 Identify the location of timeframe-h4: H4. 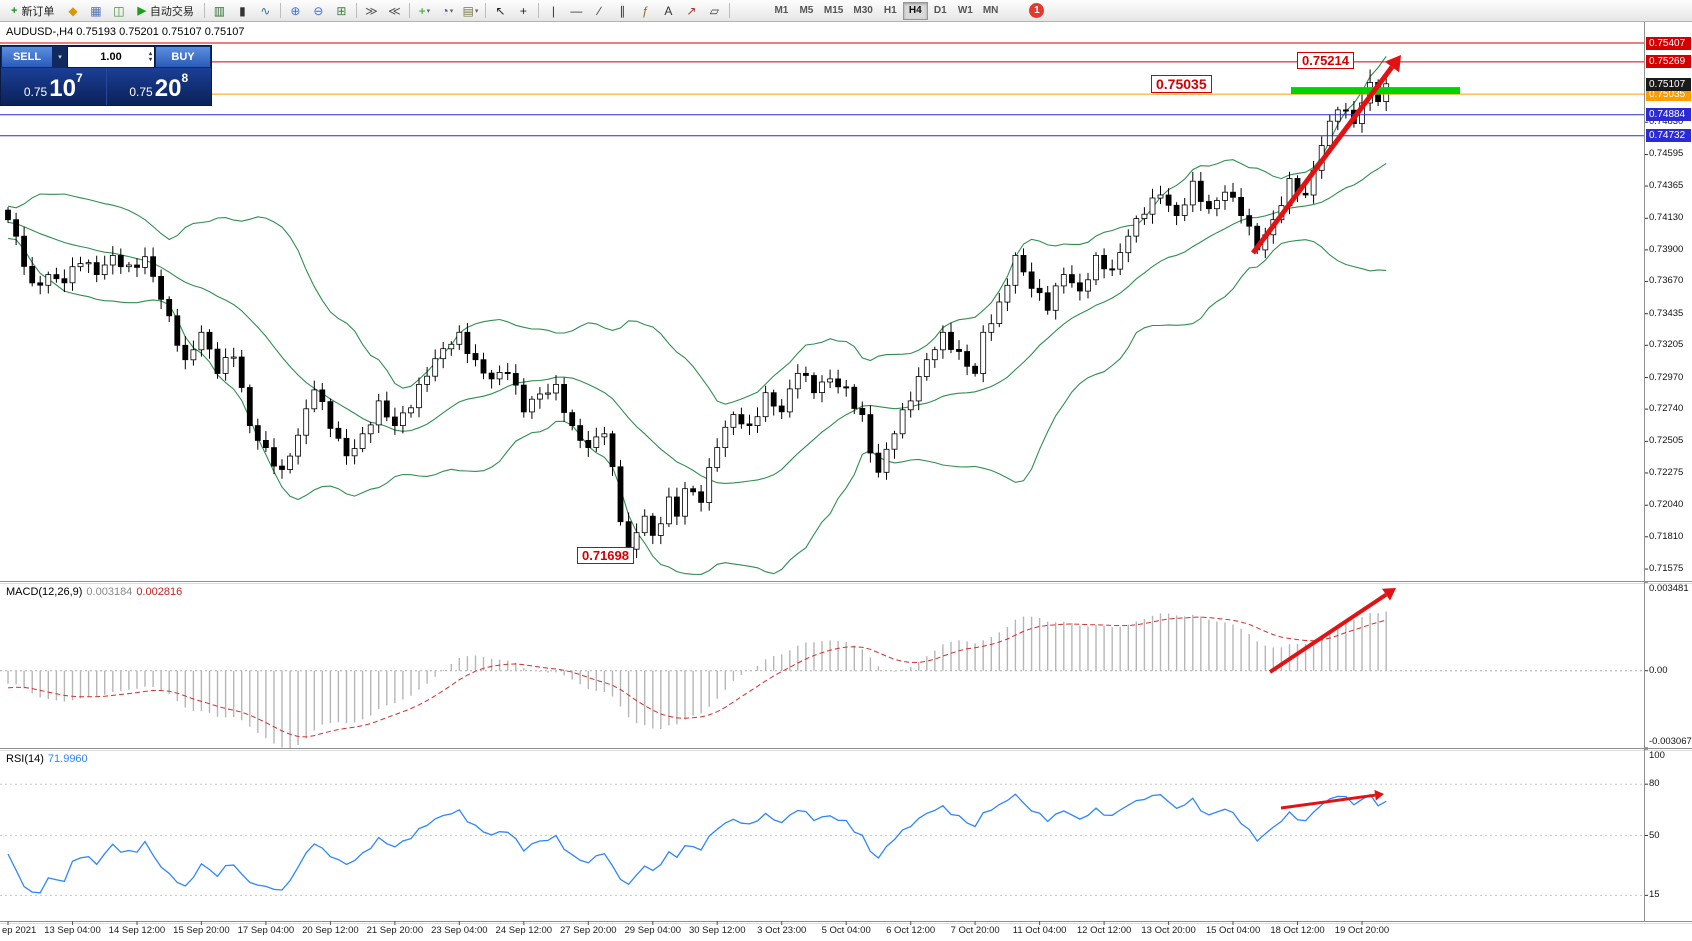
(915, 10).